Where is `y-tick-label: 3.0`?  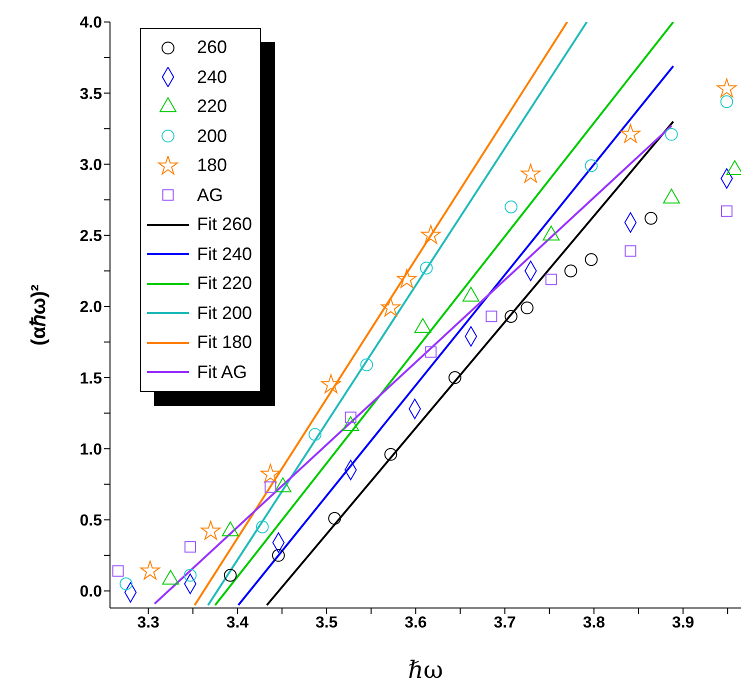 y-tick-label: 3.0 is located at coordinates (91, 165).